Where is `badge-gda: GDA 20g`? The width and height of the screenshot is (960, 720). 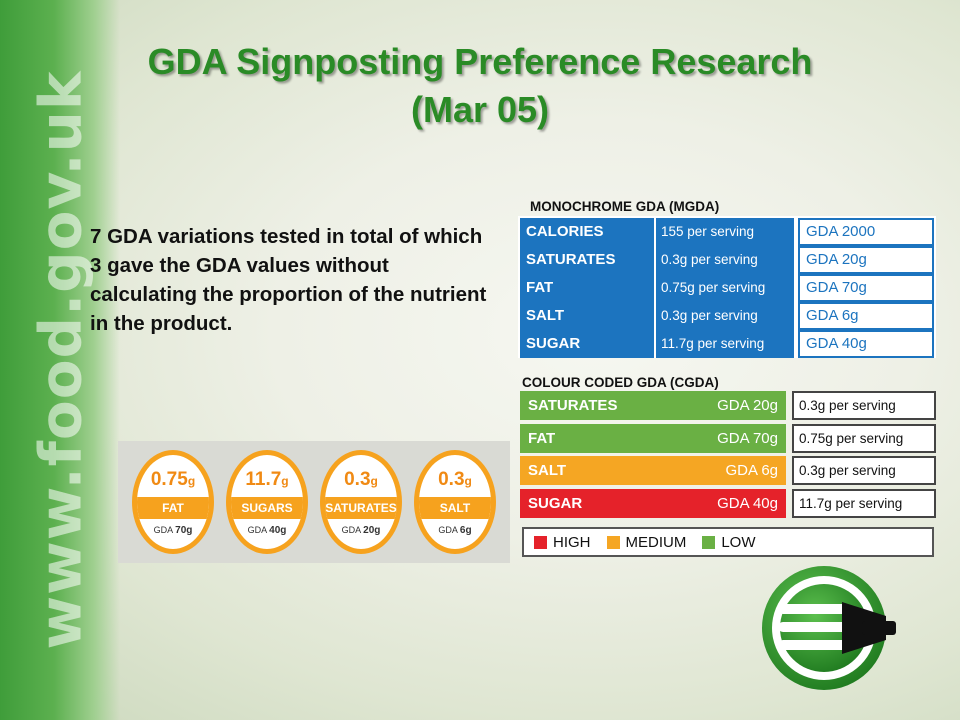 badge-gda: GDA 20g is located at coordinates (361, 530).